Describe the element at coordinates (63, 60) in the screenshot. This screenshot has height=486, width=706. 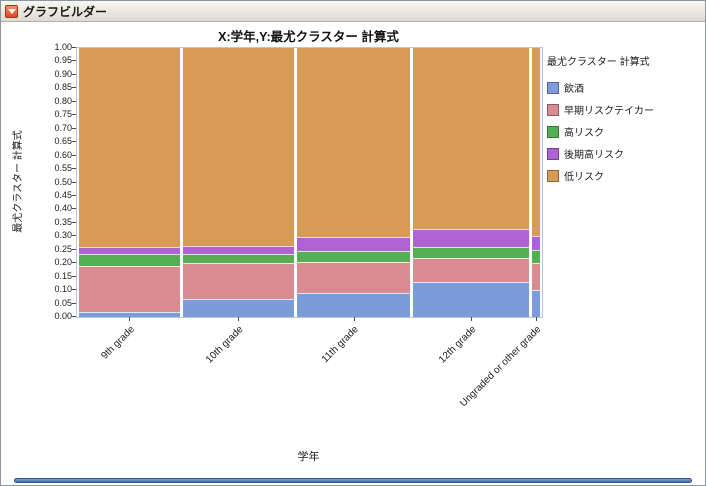
I see `y-tick-label: 0.95` at that location.